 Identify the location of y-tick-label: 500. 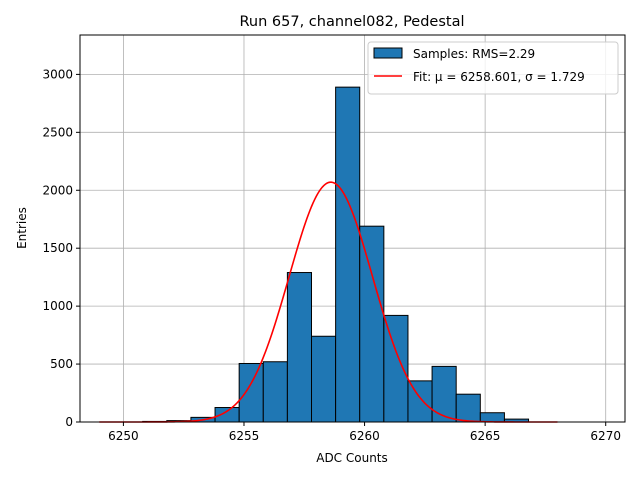
(61, 364).